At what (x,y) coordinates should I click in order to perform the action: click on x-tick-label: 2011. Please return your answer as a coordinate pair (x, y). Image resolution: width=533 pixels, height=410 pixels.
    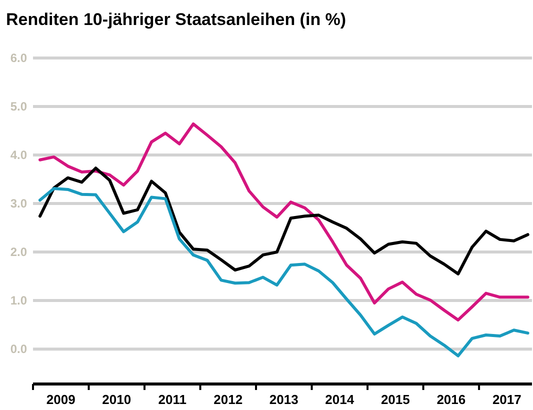
    Looking at the image, I should click on (172, 399).